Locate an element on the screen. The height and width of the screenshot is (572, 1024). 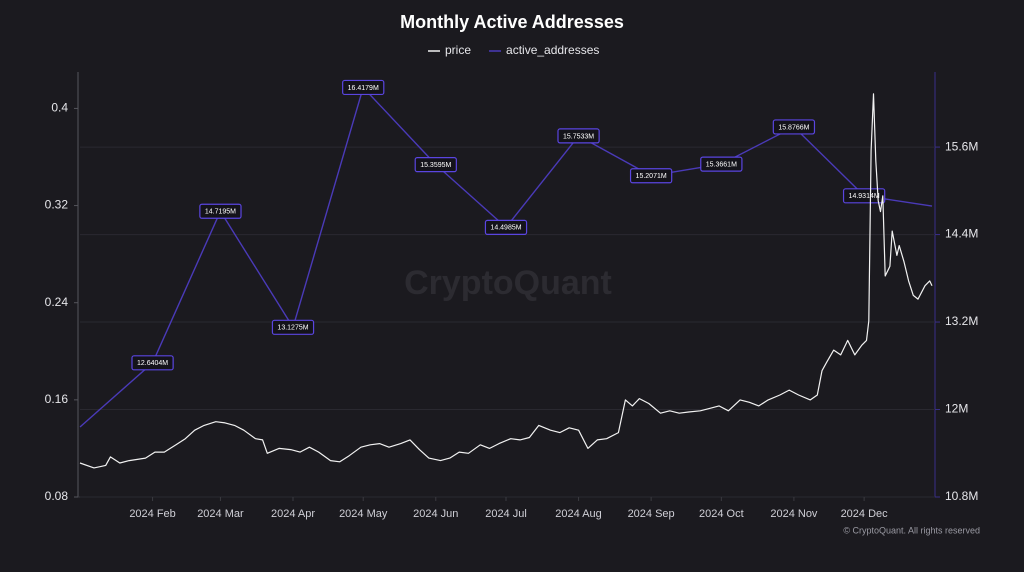
data-label: 15.3661M is located at coordinates (721, 164).